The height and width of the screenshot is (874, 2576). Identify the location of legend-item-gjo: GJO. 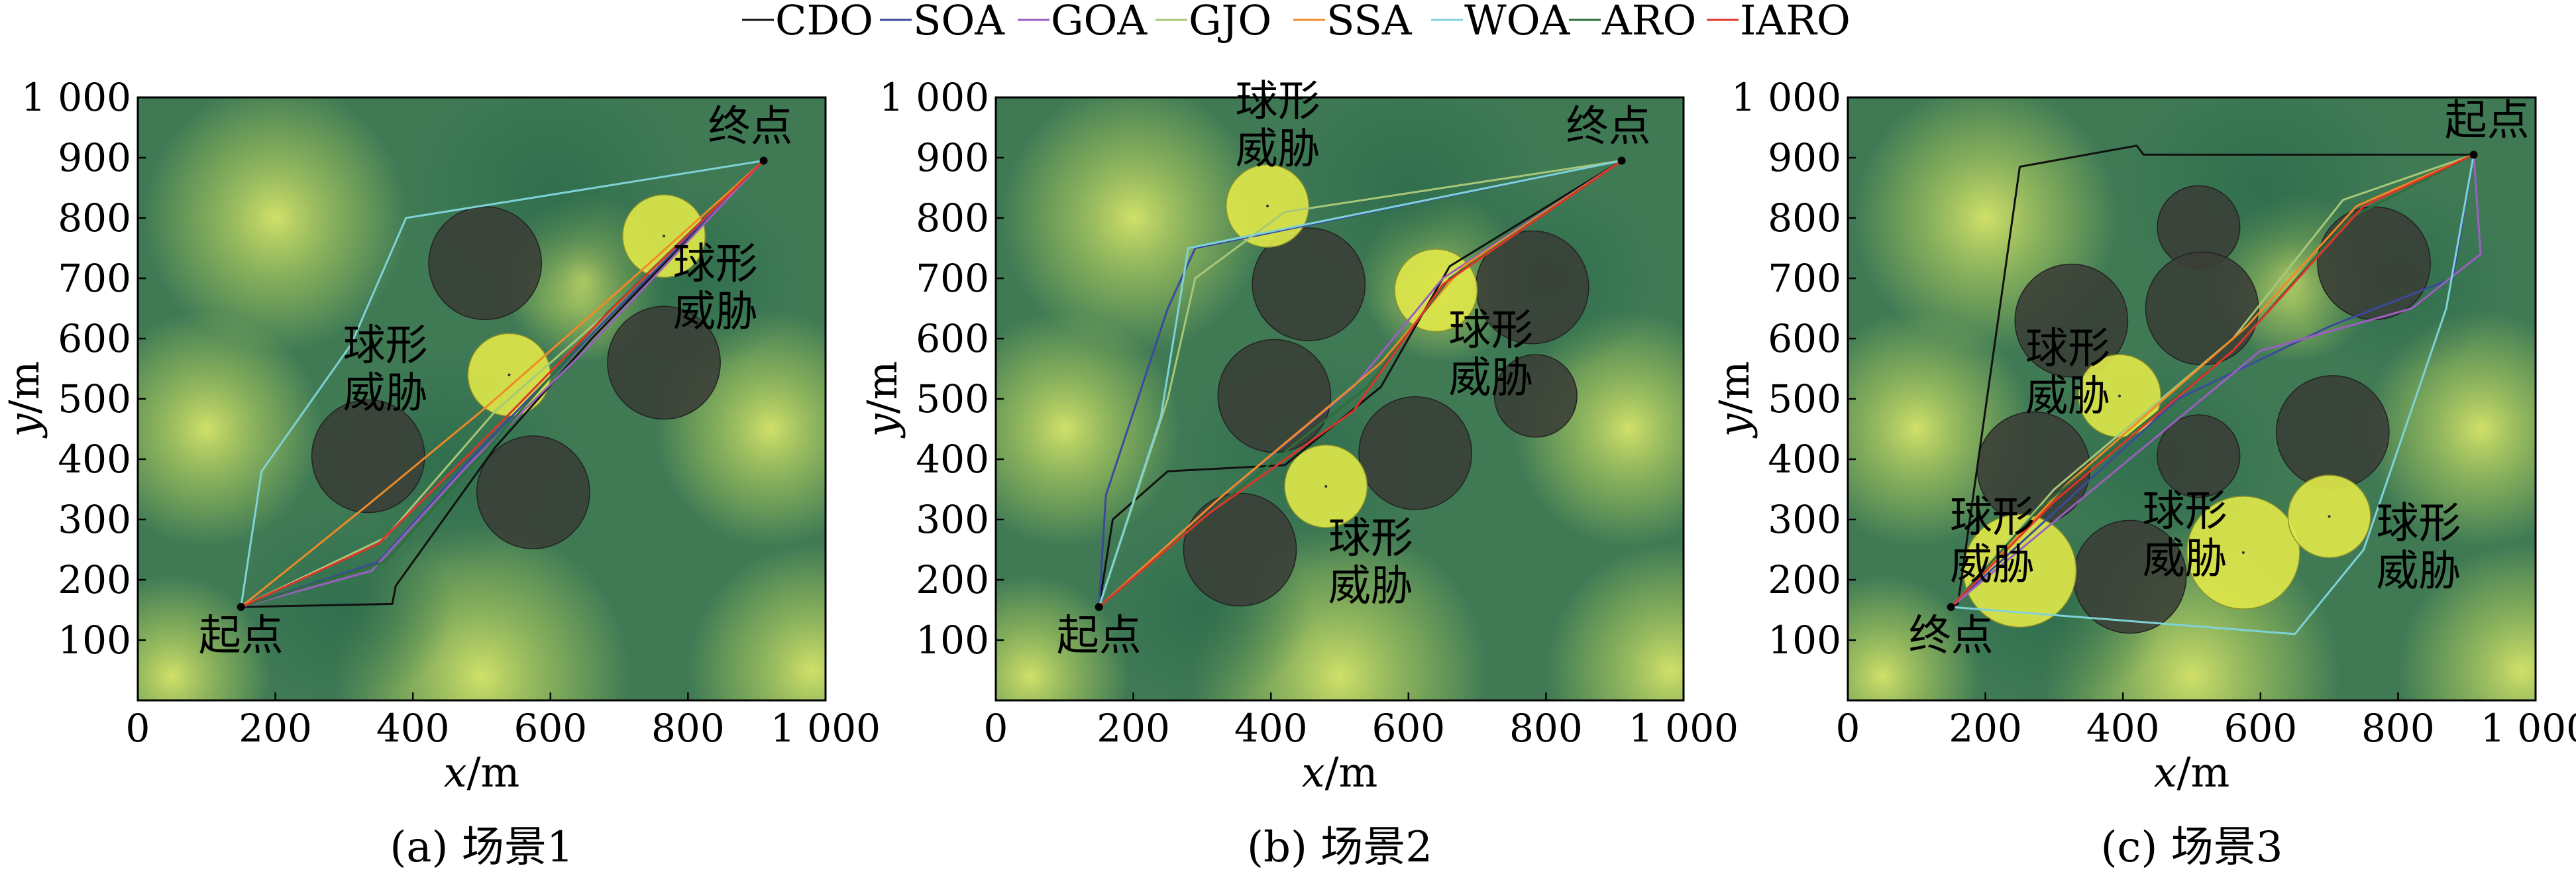
(1213, 22).